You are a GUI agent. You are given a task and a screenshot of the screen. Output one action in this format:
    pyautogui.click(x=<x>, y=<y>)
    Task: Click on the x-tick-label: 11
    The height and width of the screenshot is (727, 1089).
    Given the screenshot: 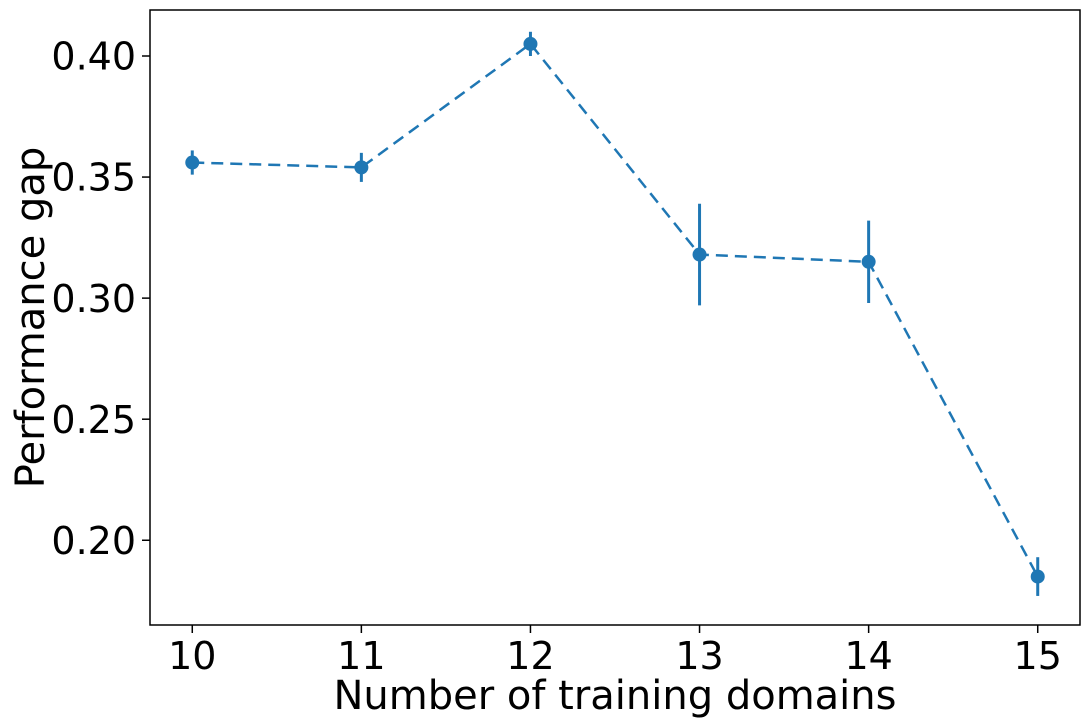 What is the action you would take?
    pyautogui.click(x=361, y=656)
    